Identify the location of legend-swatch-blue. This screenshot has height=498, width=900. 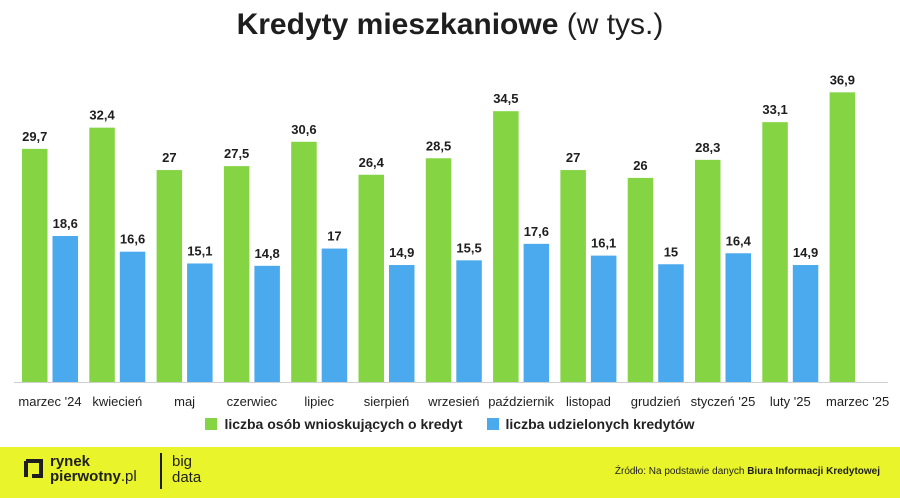
(492, 424).